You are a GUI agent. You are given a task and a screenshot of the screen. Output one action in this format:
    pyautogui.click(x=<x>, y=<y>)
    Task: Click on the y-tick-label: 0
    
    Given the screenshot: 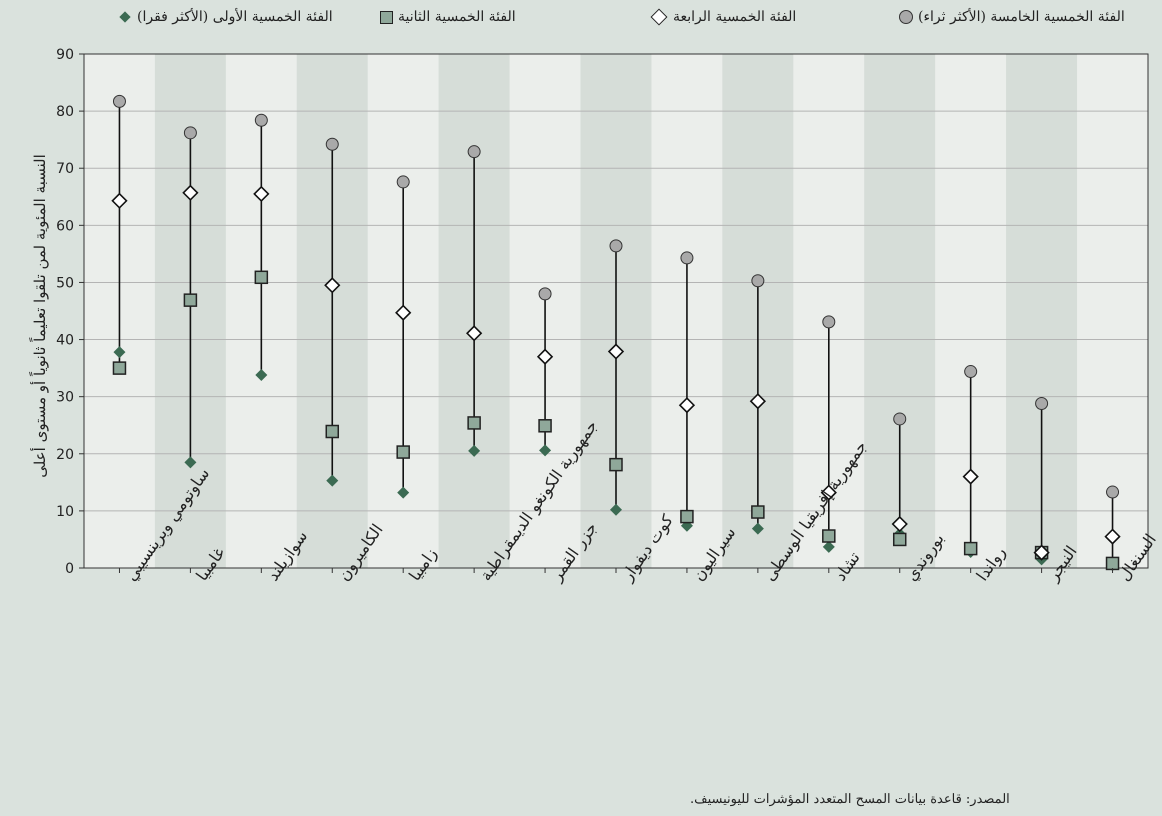 What is the action you would take?
    pyautogui.click(x=69, y=569)
    